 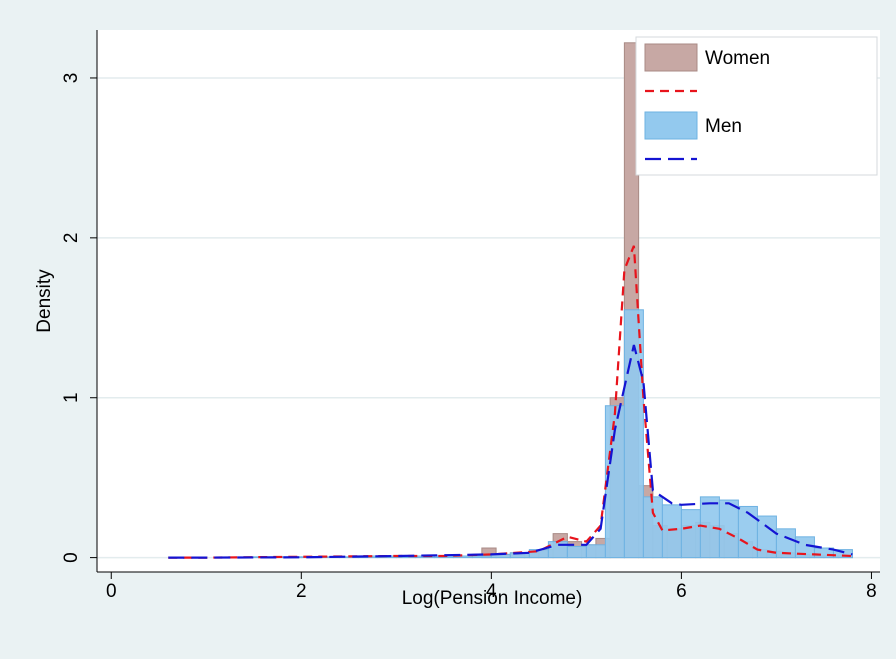 I want to click on y-tick-label: 2, so click(x=71, y=238).